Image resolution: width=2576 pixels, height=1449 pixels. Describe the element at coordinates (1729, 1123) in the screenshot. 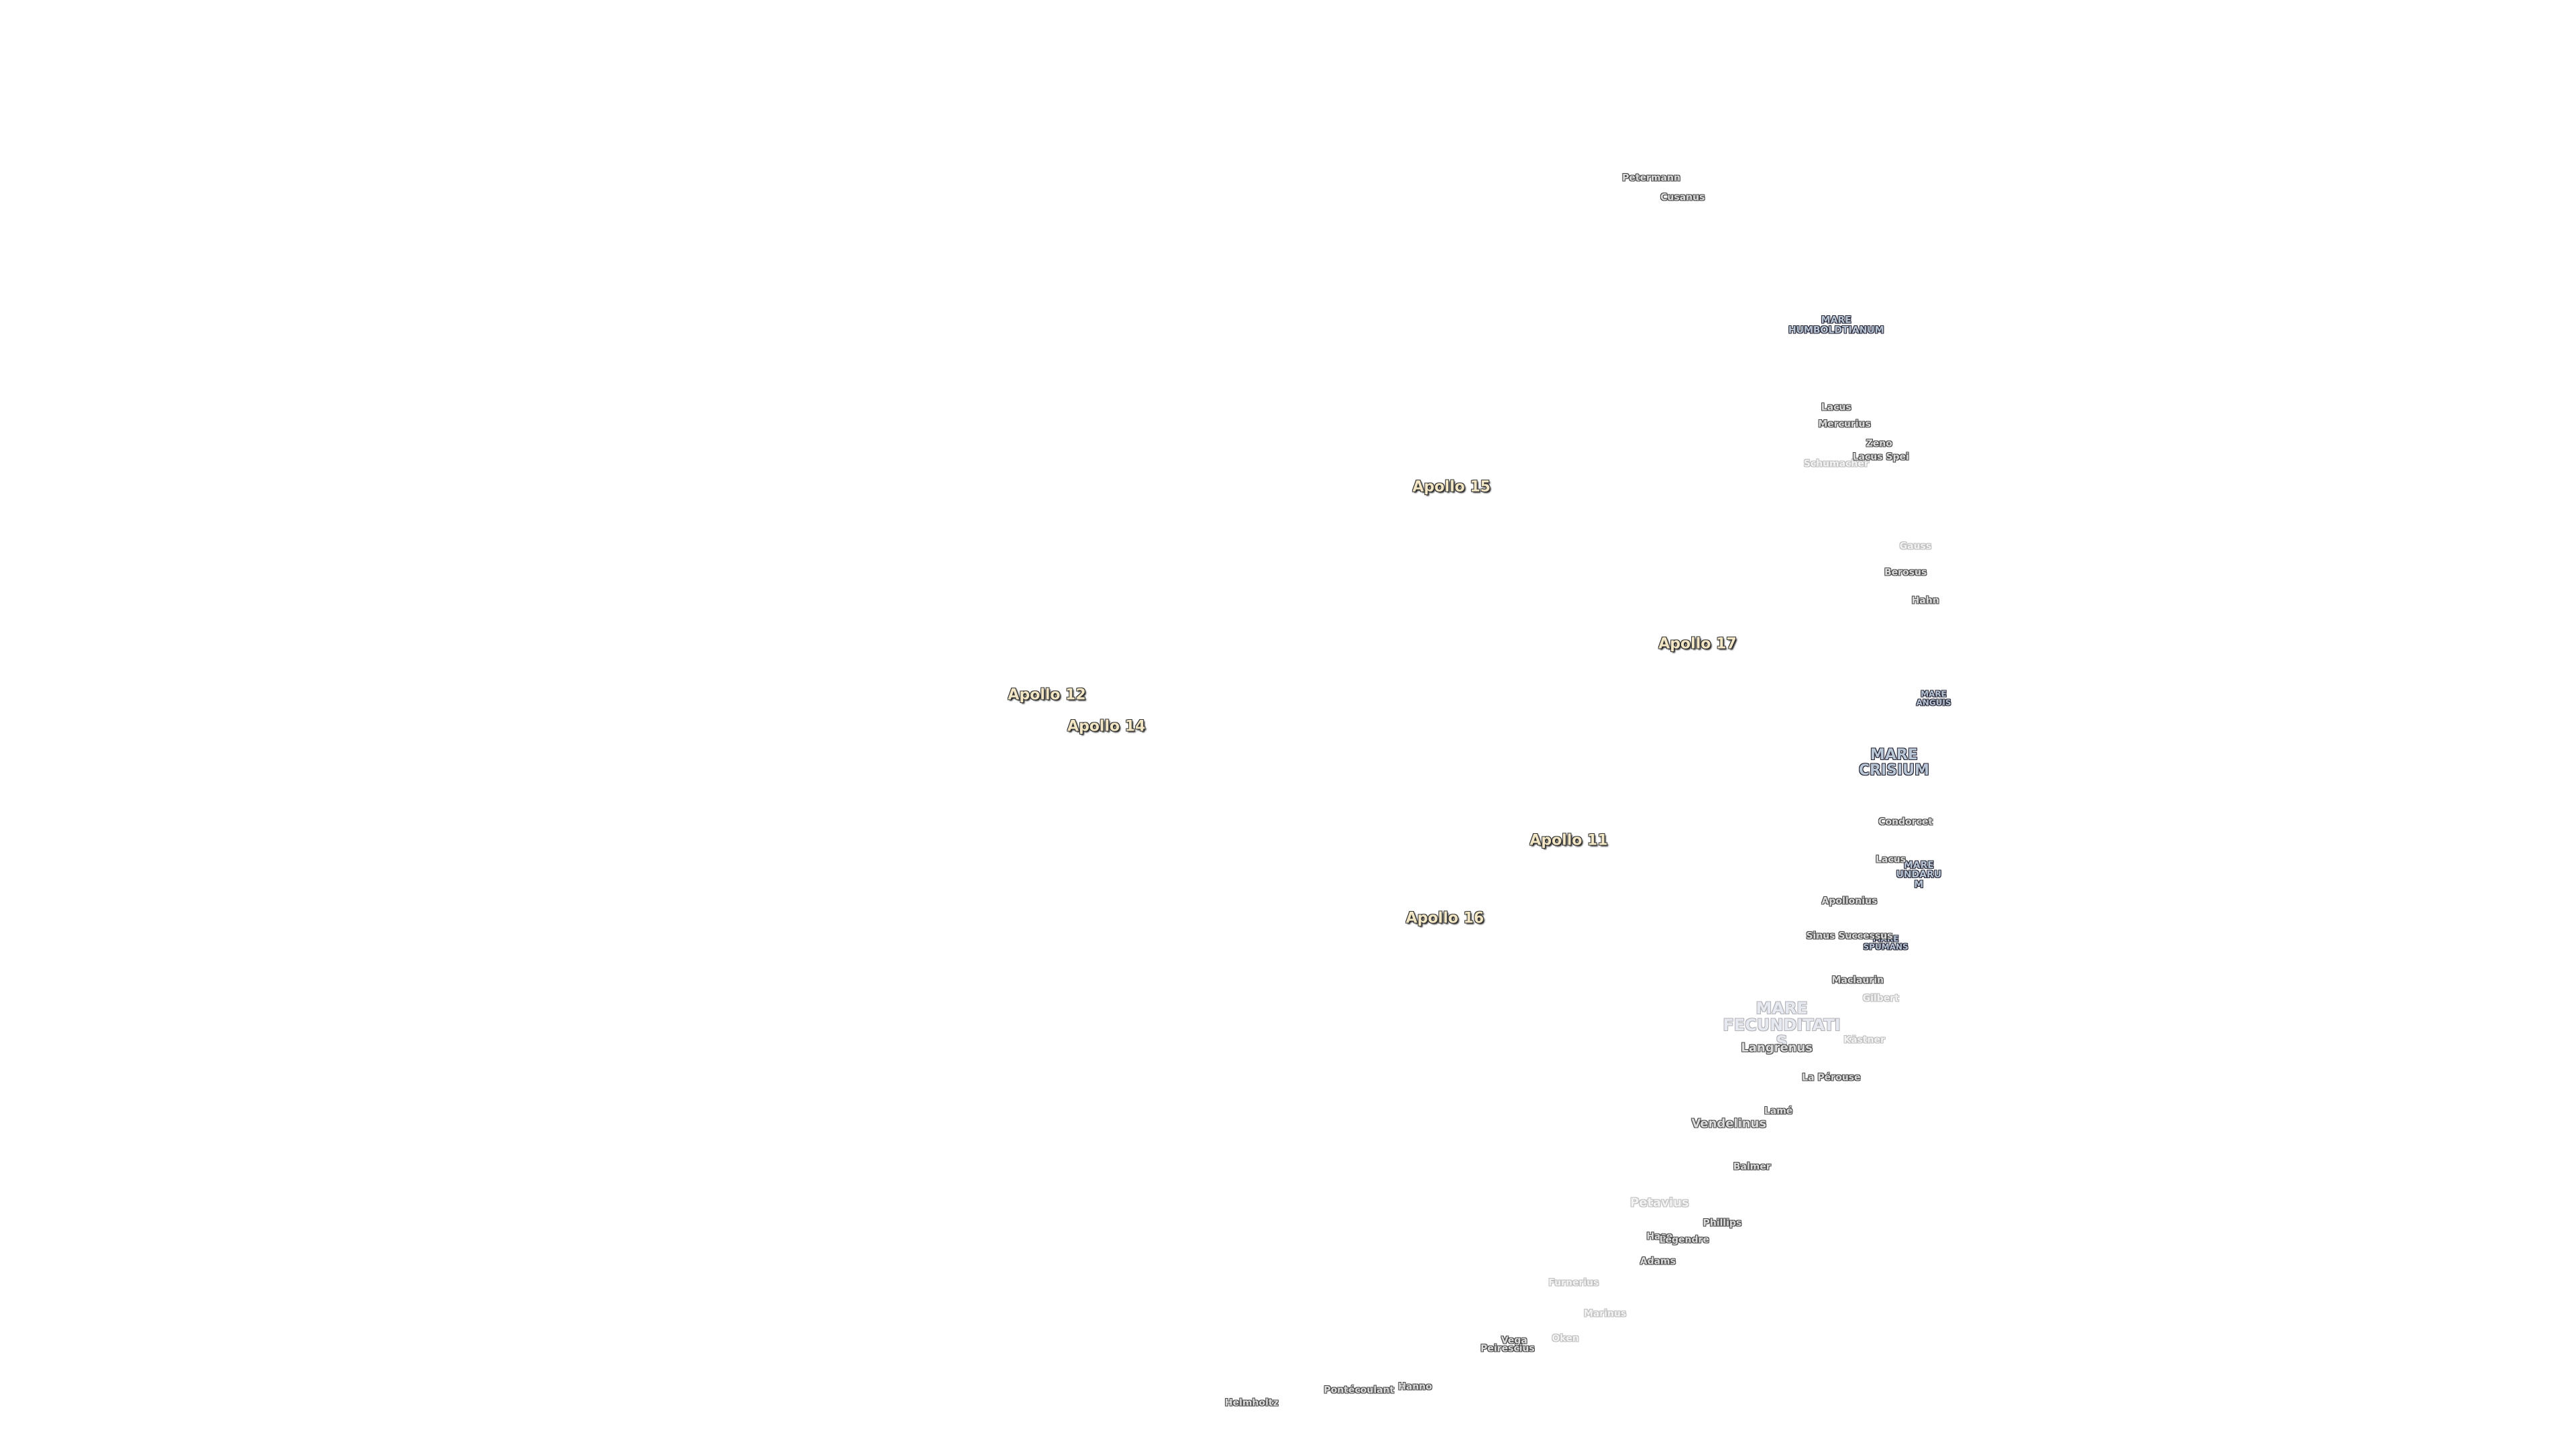

I see `feat-label: Vendelinus` at that location.